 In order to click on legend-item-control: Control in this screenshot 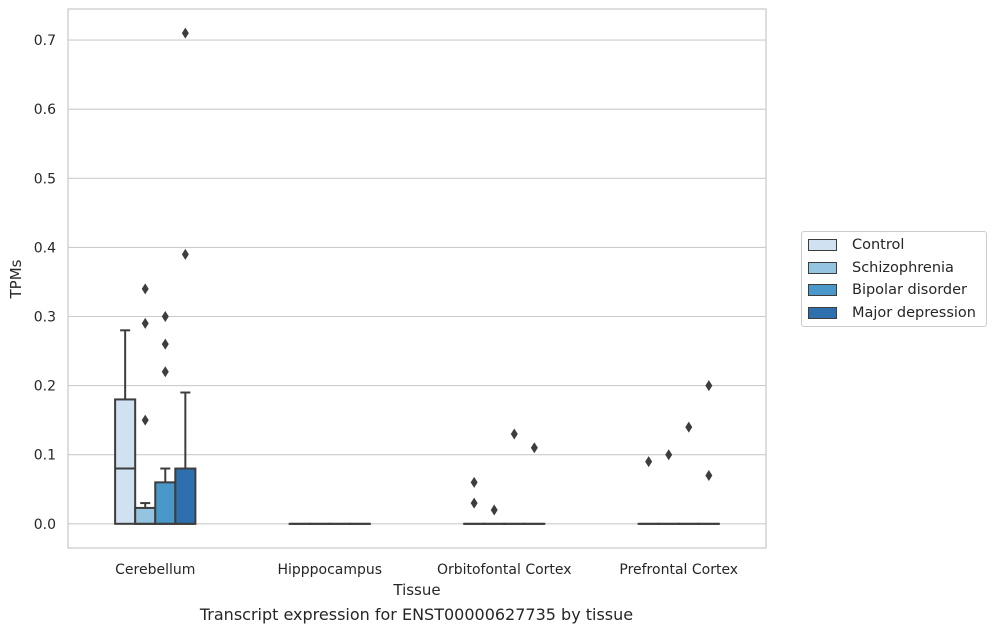, I will do `click(856, 245)`.